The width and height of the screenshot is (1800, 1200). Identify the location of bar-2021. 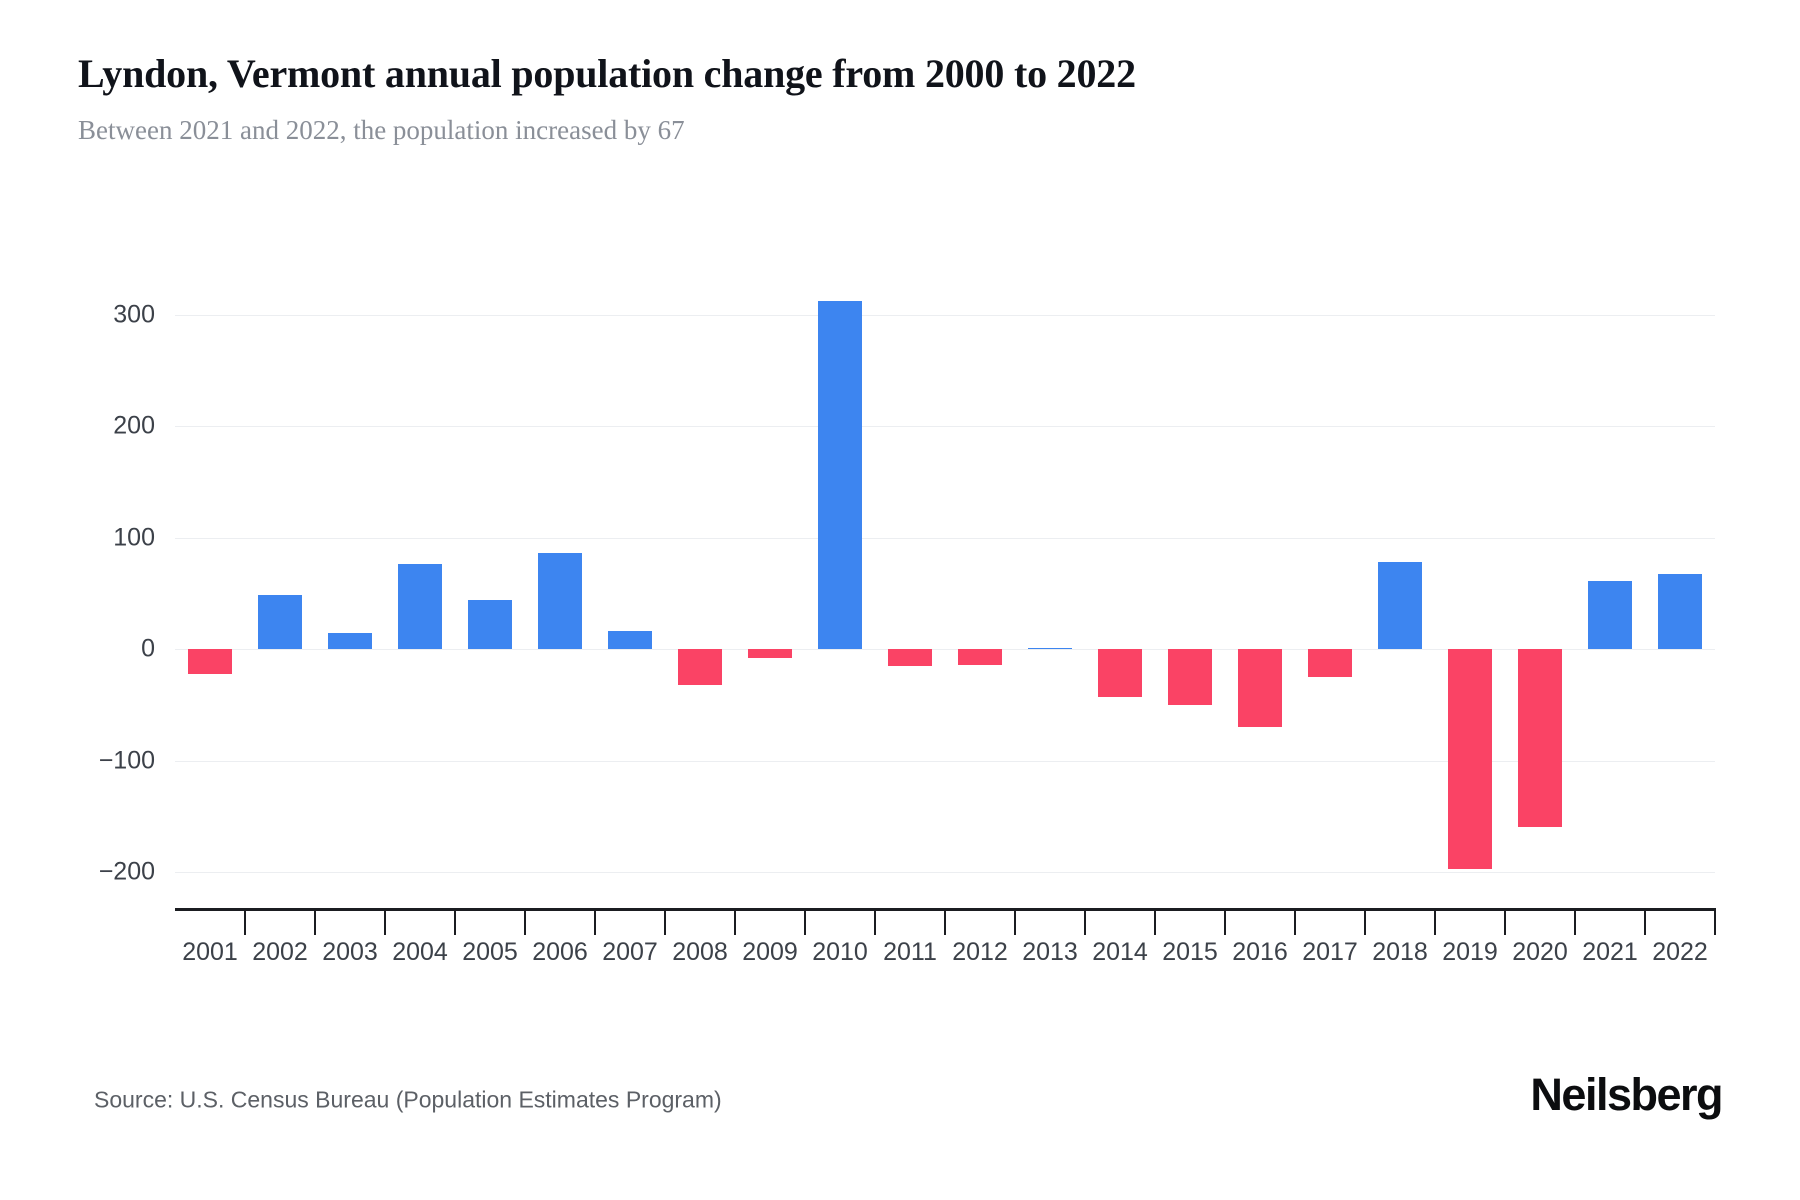
(1610, 614).